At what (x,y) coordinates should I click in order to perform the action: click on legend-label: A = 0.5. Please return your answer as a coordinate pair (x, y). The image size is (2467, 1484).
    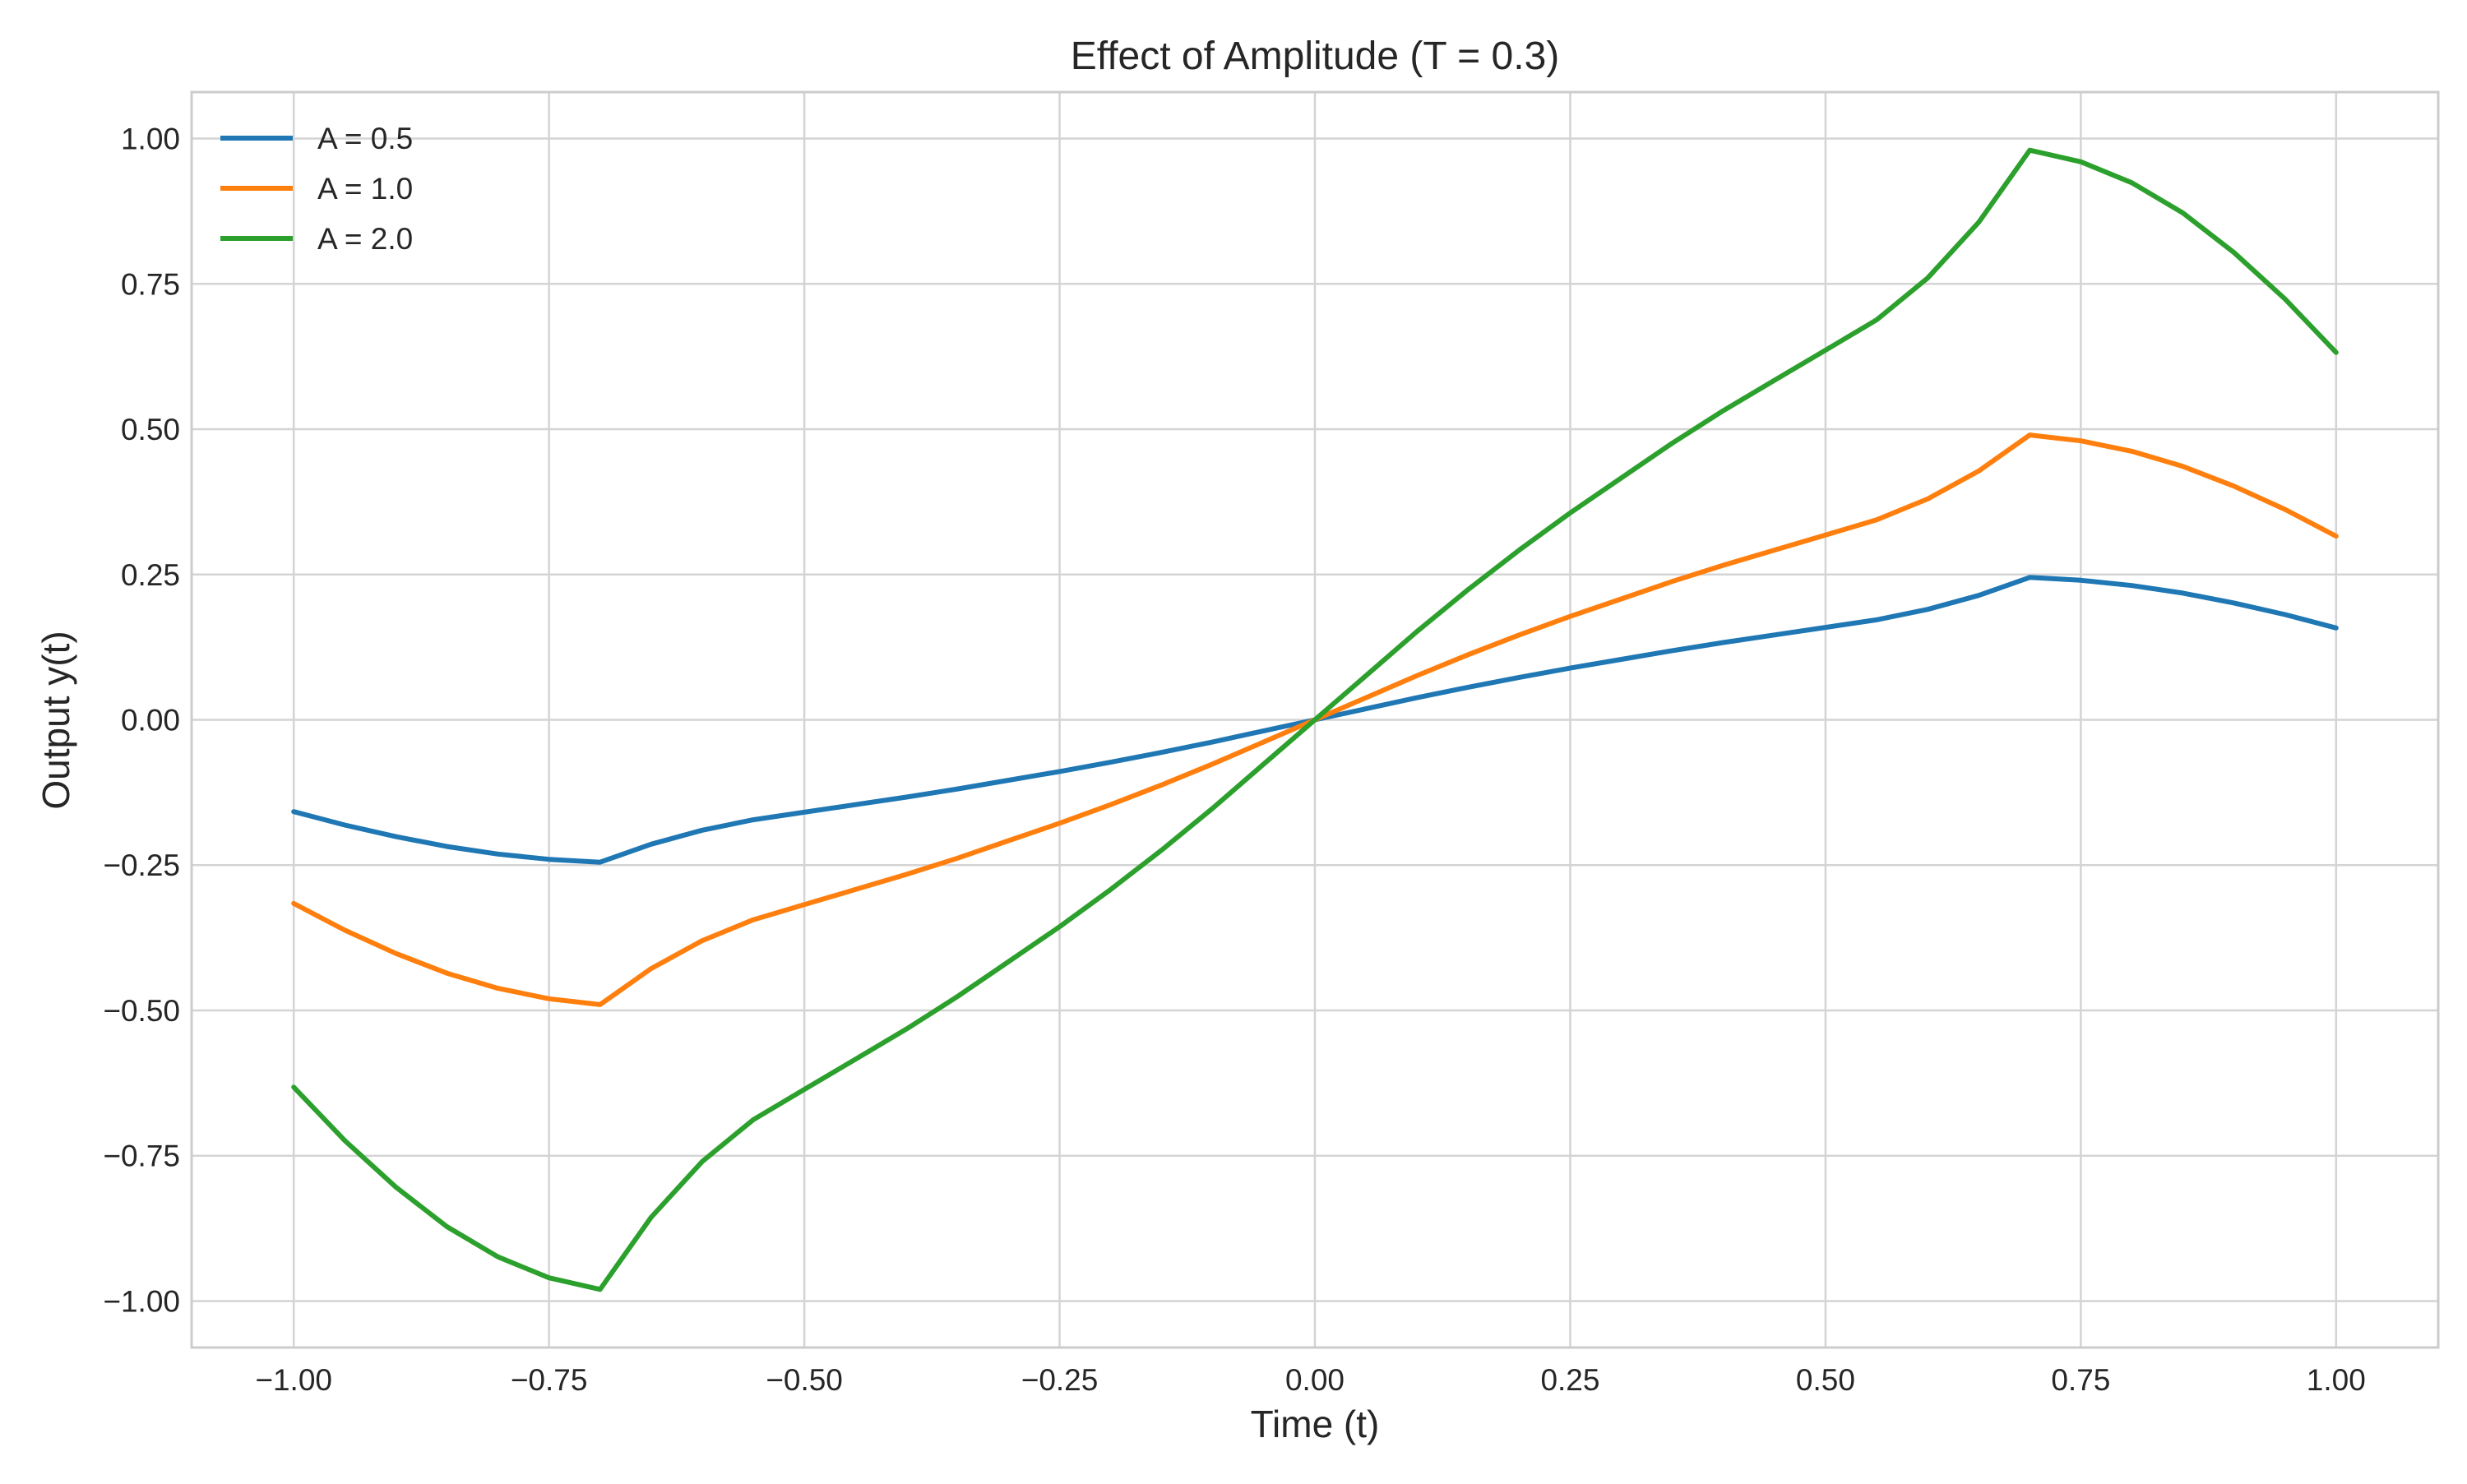
    Looking at the image, I should click on (365, 138).